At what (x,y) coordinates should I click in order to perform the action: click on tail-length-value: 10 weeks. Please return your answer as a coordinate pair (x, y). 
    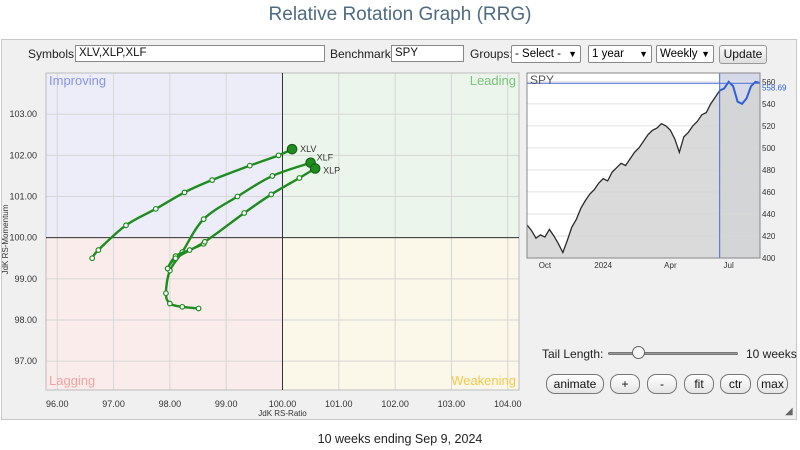
    Looking at the image, I should click on (771, 354).